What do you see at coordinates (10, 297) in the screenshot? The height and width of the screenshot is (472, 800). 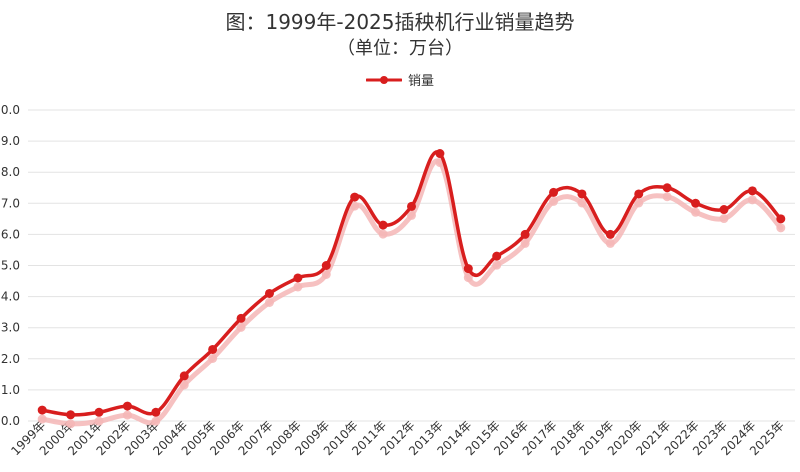 I see `y-tick-label: 4.0` at bounding box center [10, 297].